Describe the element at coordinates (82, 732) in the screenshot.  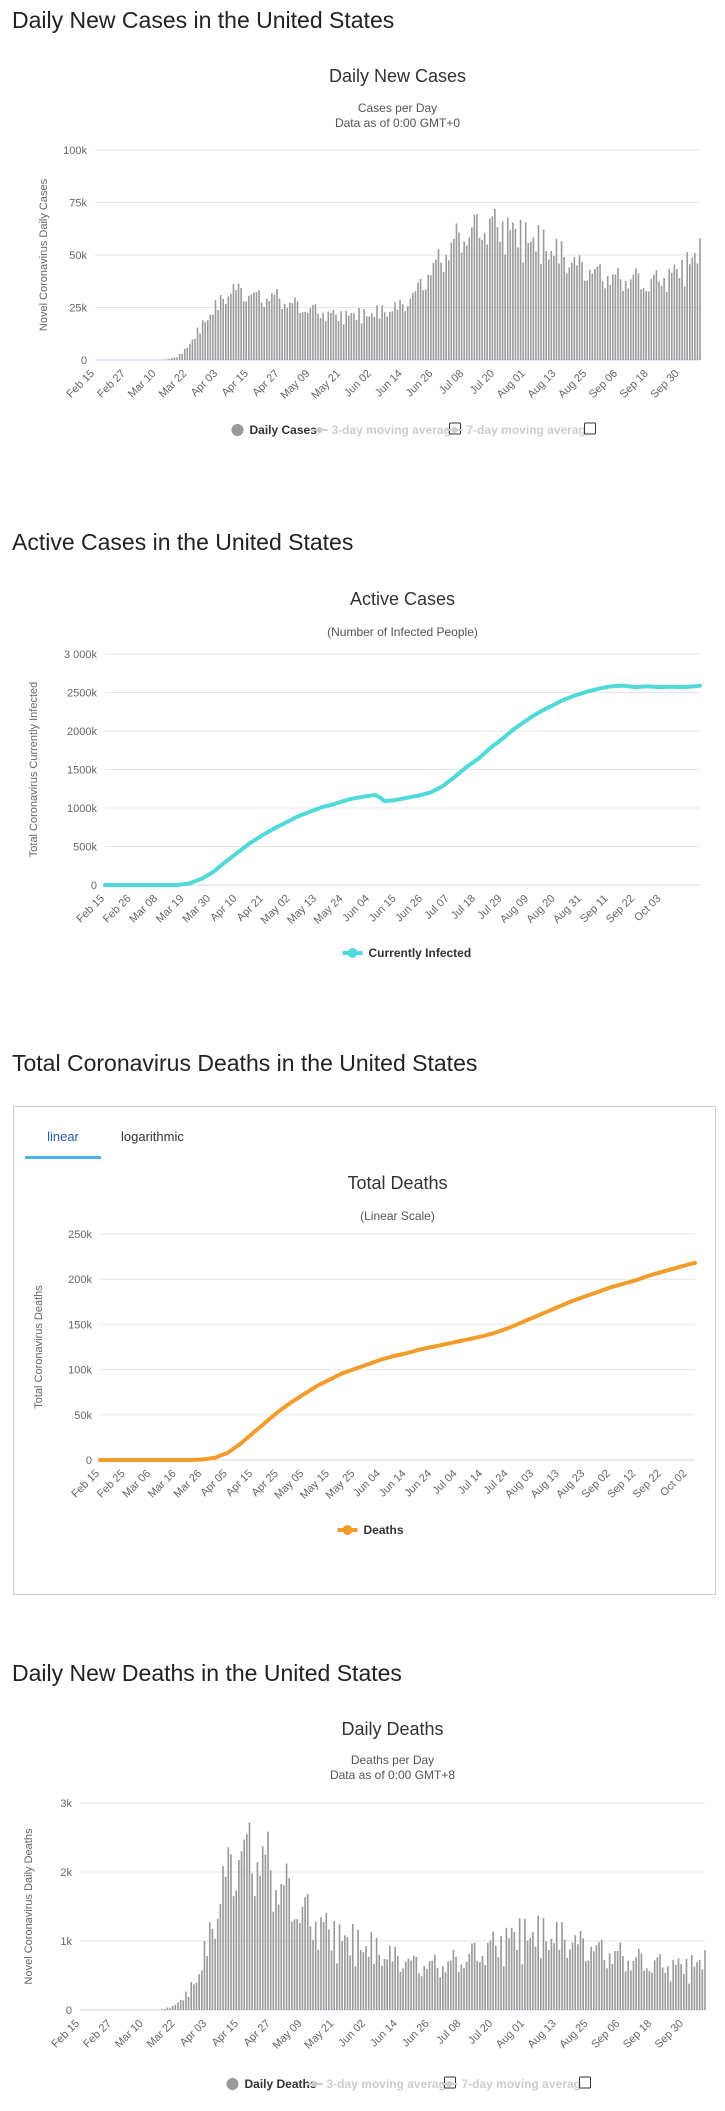
I see `y-tick-label: 2000k` at that location.